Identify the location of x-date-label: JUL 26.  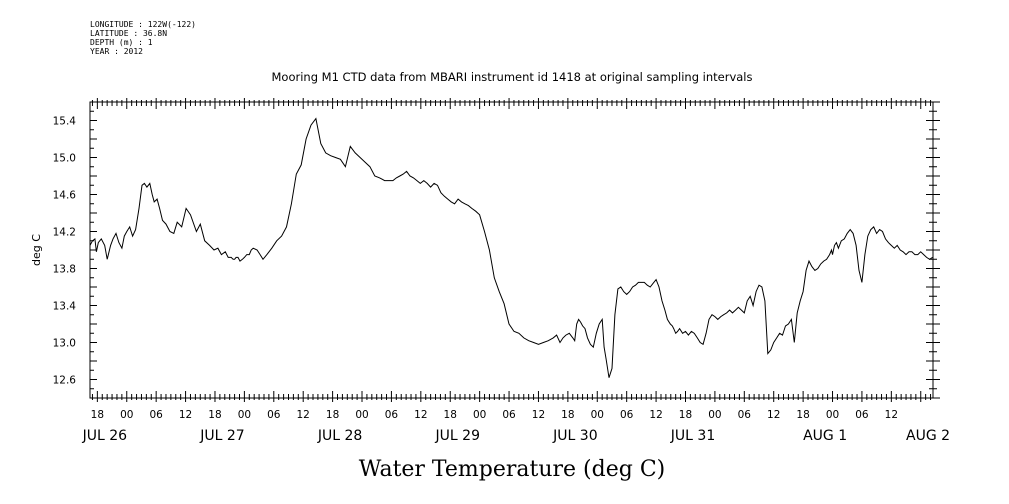
(105, 436).